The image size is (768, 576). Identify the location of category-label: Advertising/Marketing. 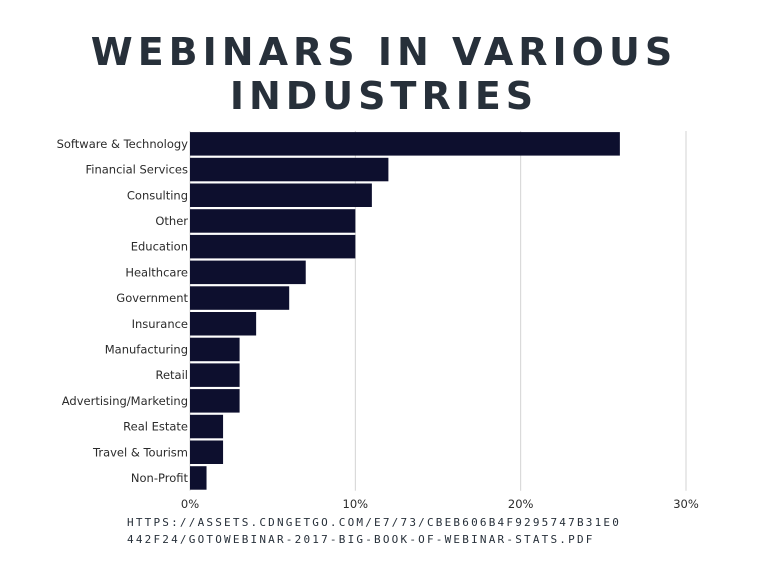
(125, 401).